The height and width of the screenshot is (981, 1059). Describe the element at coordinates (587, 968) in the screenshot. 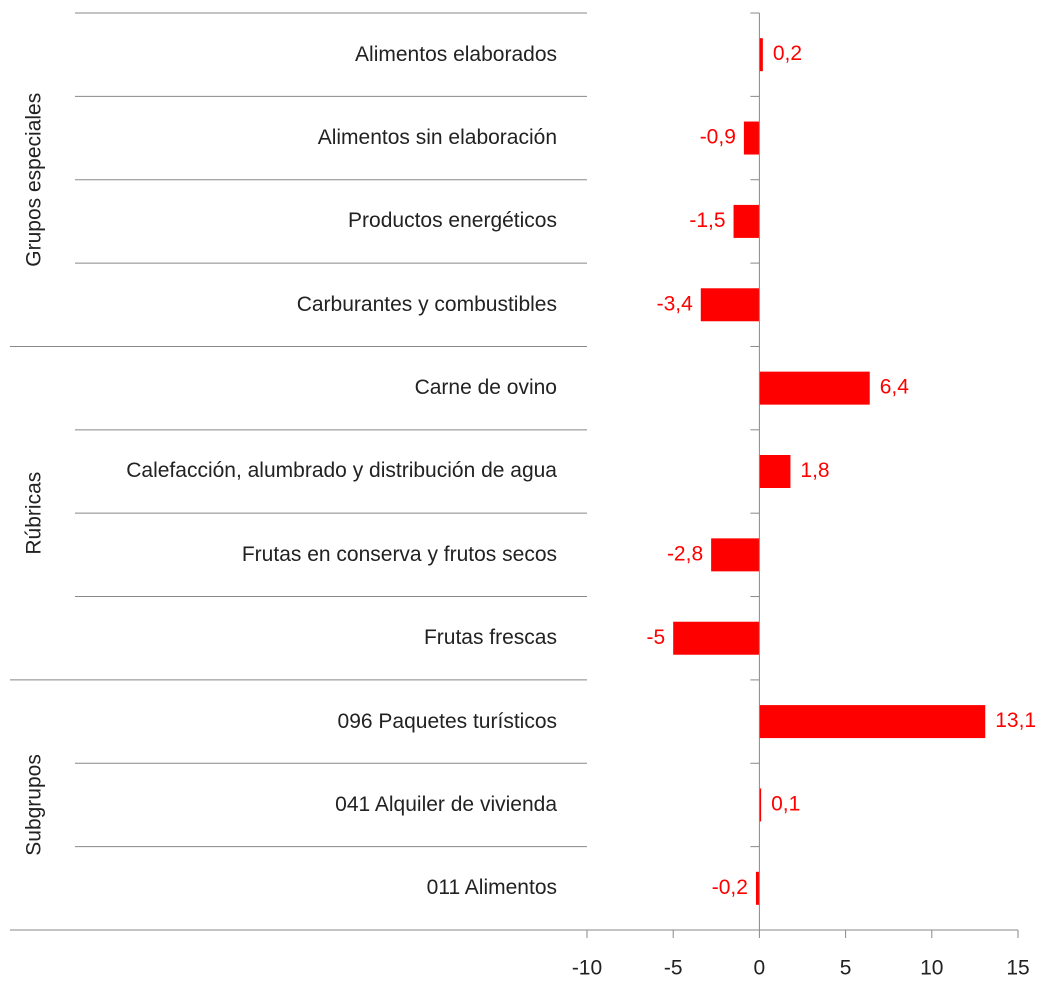

I see `x-tick-label: -10` at that location.